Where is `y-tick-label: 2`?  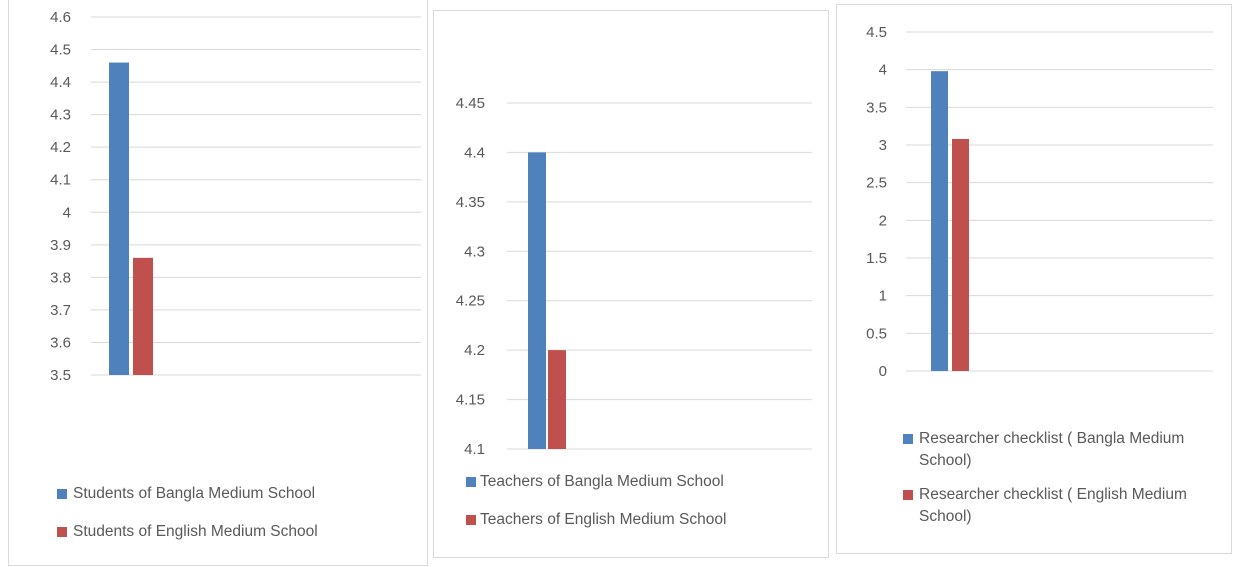 y-tick-label: 2 is located at coordinates (883, 220).